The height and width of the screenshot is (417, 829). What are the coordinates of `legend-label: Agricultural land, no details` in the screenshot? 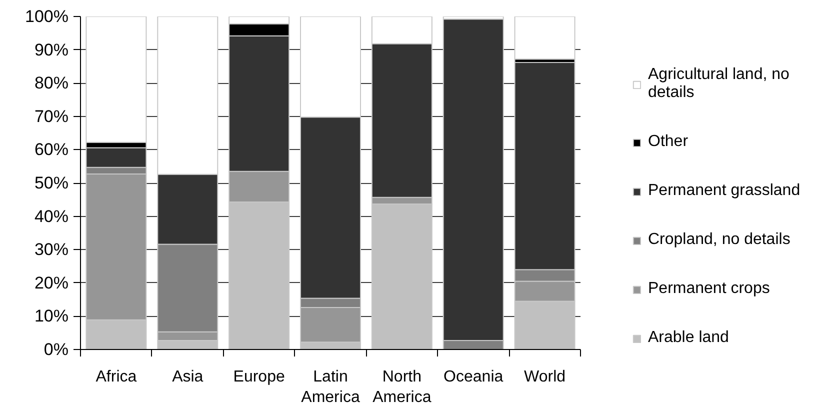 It's located at (719, 84).